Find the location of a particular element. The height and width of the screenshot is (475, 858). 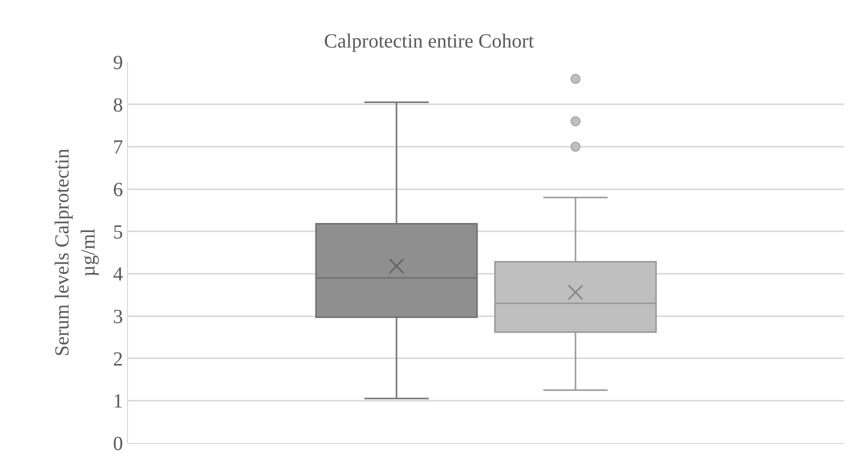

y-tick-label: 1 is located at coordinates (118, 401).